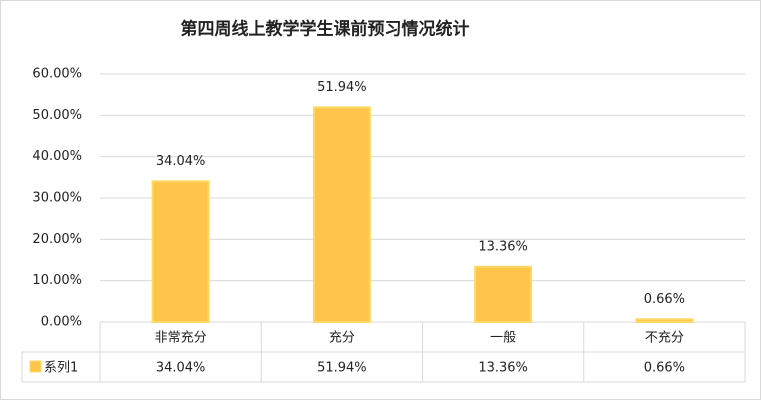 This screenshot has height=400, width=761. Describe the element at coordinates (503, 246) in the screenshot. I see `data-label: 13.36%` at that location.